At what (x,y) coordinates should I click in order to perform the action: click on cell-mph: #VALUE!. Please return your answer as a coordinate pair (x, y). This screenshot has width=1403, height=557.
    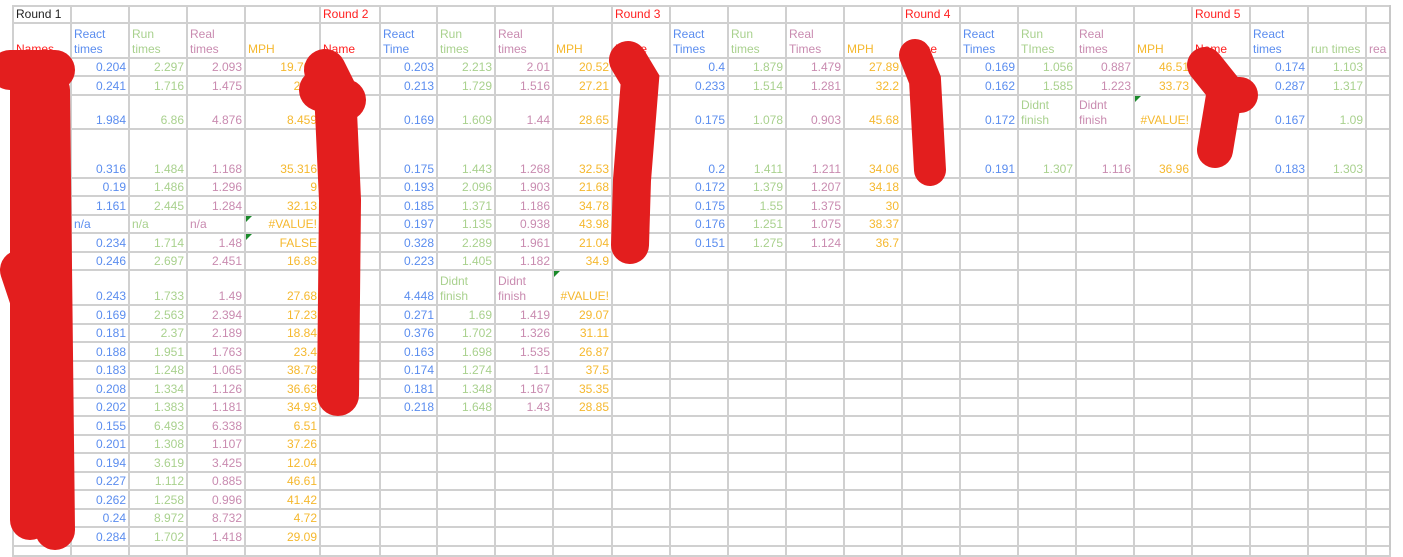
    Looking at the image, I should click on (282, 224).